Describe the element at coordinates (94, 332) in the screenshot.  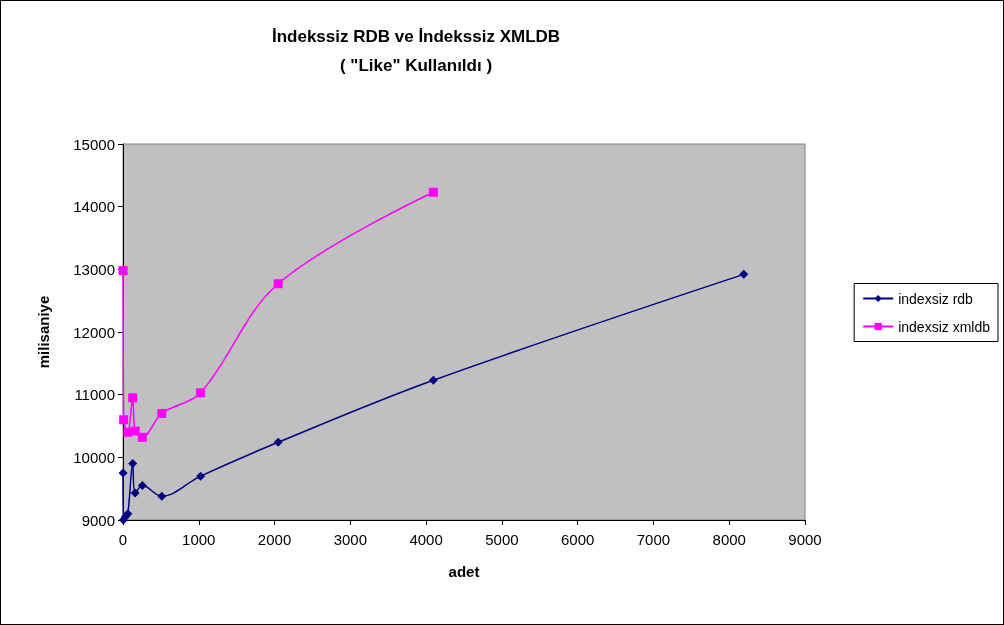
I see `y-tick-label: 12000` at that location.